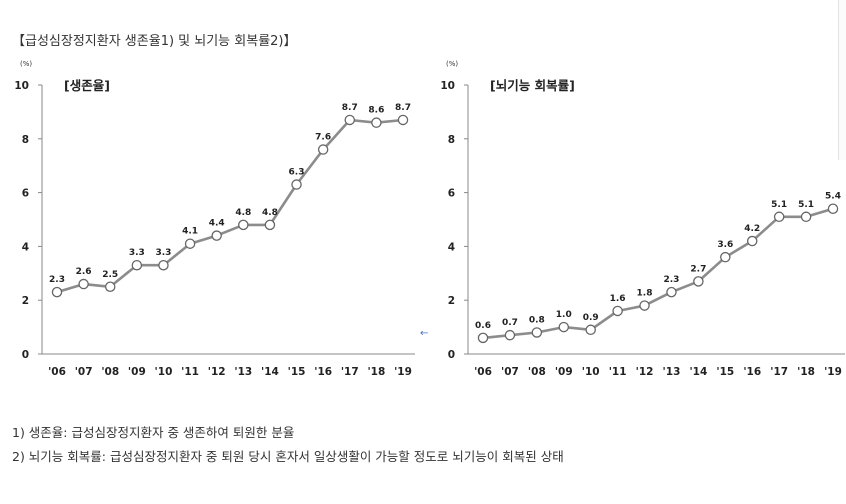 Image resolution: width=846 pixels, height=504 pixels. Describe the element at coordinates (510, 372) in the screenshot. I see `chart2-x-tick-label: '07` at that location.